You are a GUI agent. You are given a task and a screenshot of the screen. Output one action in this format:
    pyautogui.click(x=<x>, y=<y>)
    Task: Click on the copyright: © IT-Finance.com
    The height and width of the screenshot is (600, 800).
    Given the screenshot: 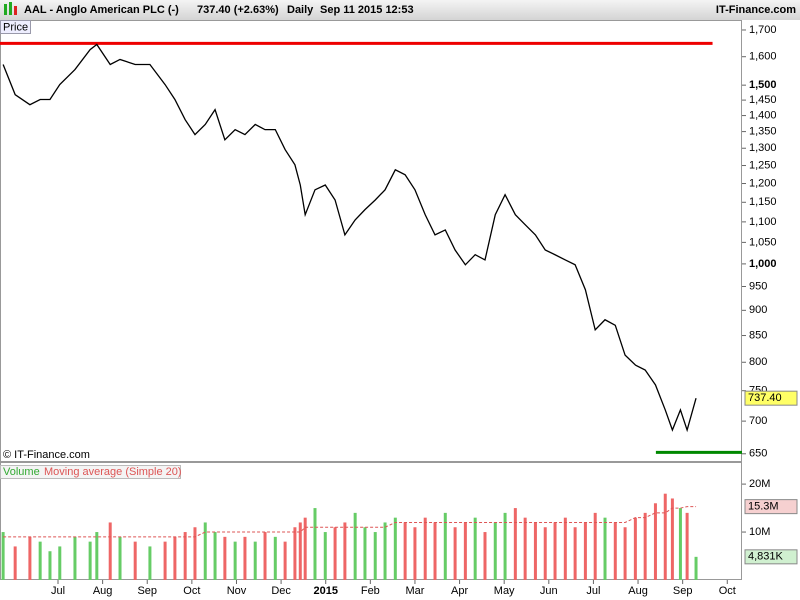 What is the action you would take?
    pyautogui.click(x=46, y=455)
    